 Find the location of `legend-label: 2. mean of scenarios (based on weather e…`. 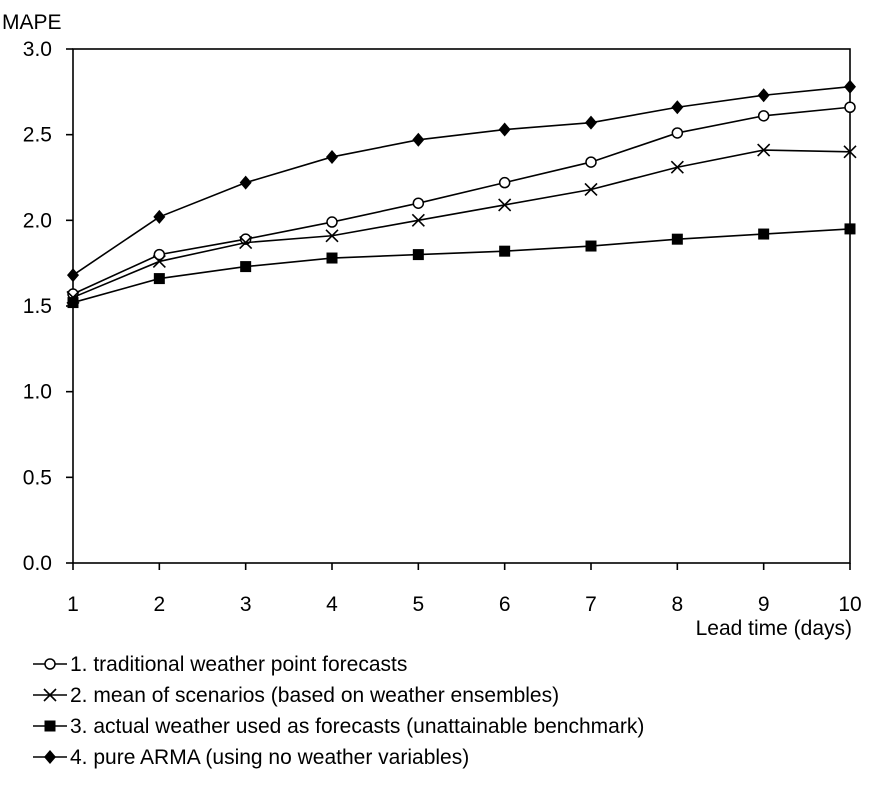

legend-label: 2. mean of scenarios (based on weather e… is located at coordinates (314, 695).